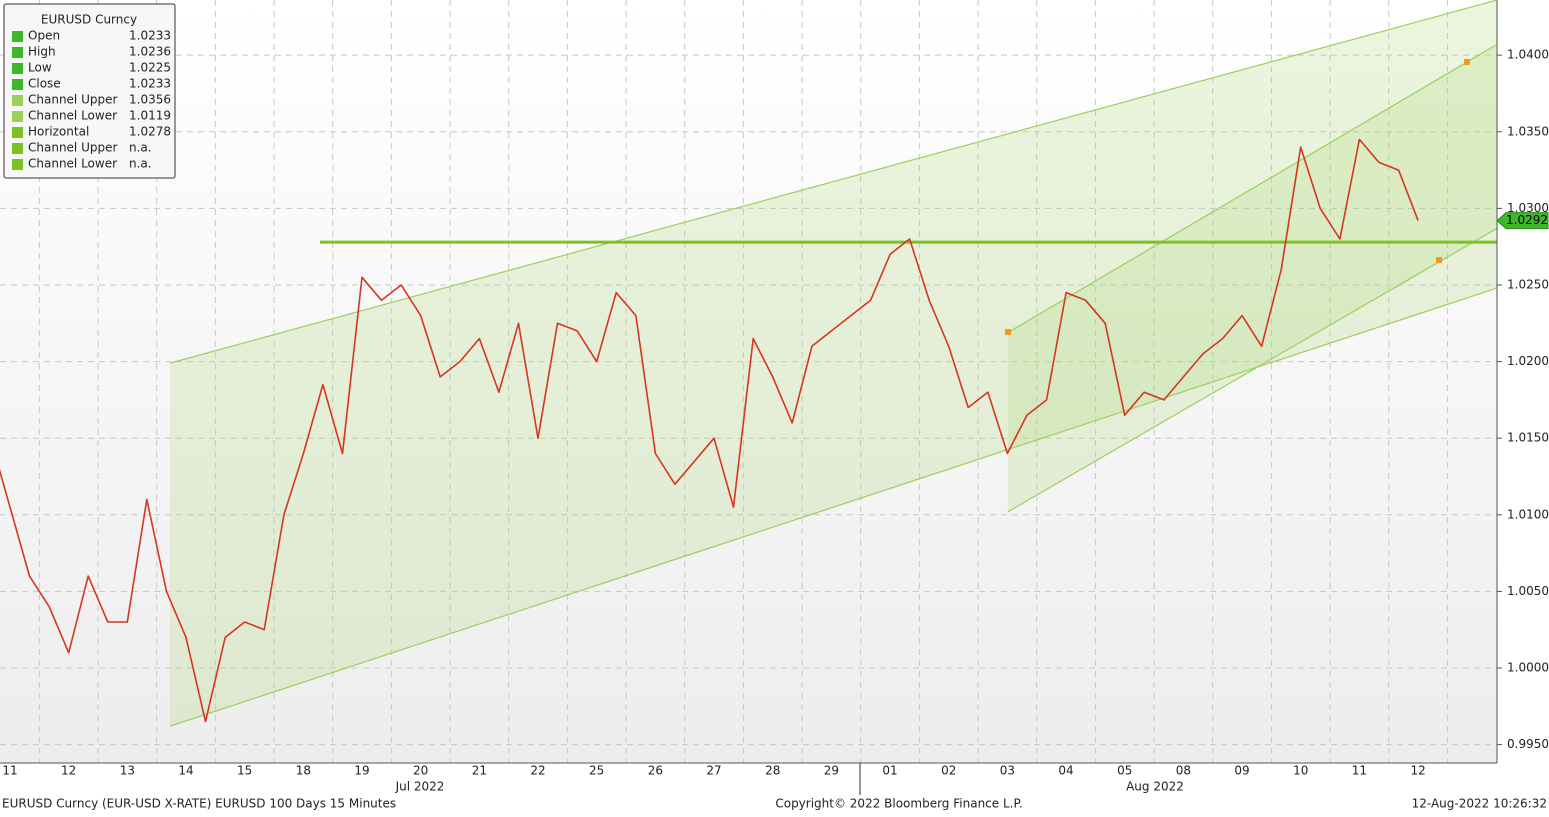 Image resolution: width=1549 pixels, height=817 pixels. What do you see at coordinates (44, 36) in the screenshot?
I see `legend-name: Open` at bounding box center [44, 36].